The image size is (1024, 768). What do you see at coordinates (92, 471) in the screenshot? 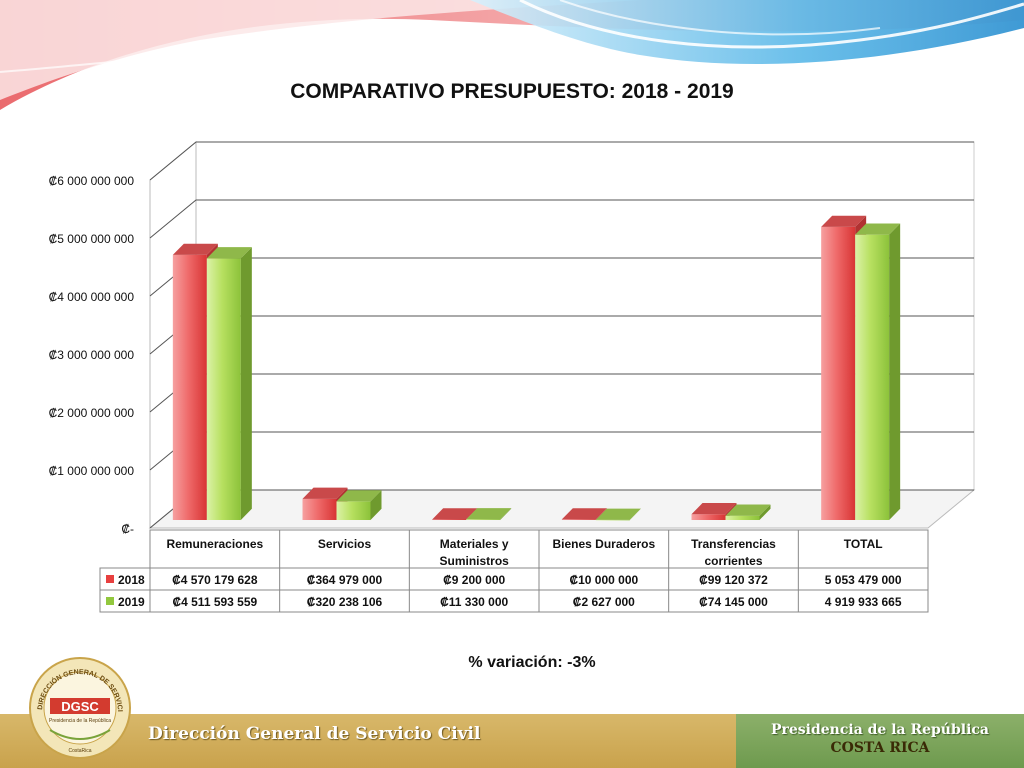
I see `y-tick-label: ₡1 000 000 000` at bounding box center [92, 471].